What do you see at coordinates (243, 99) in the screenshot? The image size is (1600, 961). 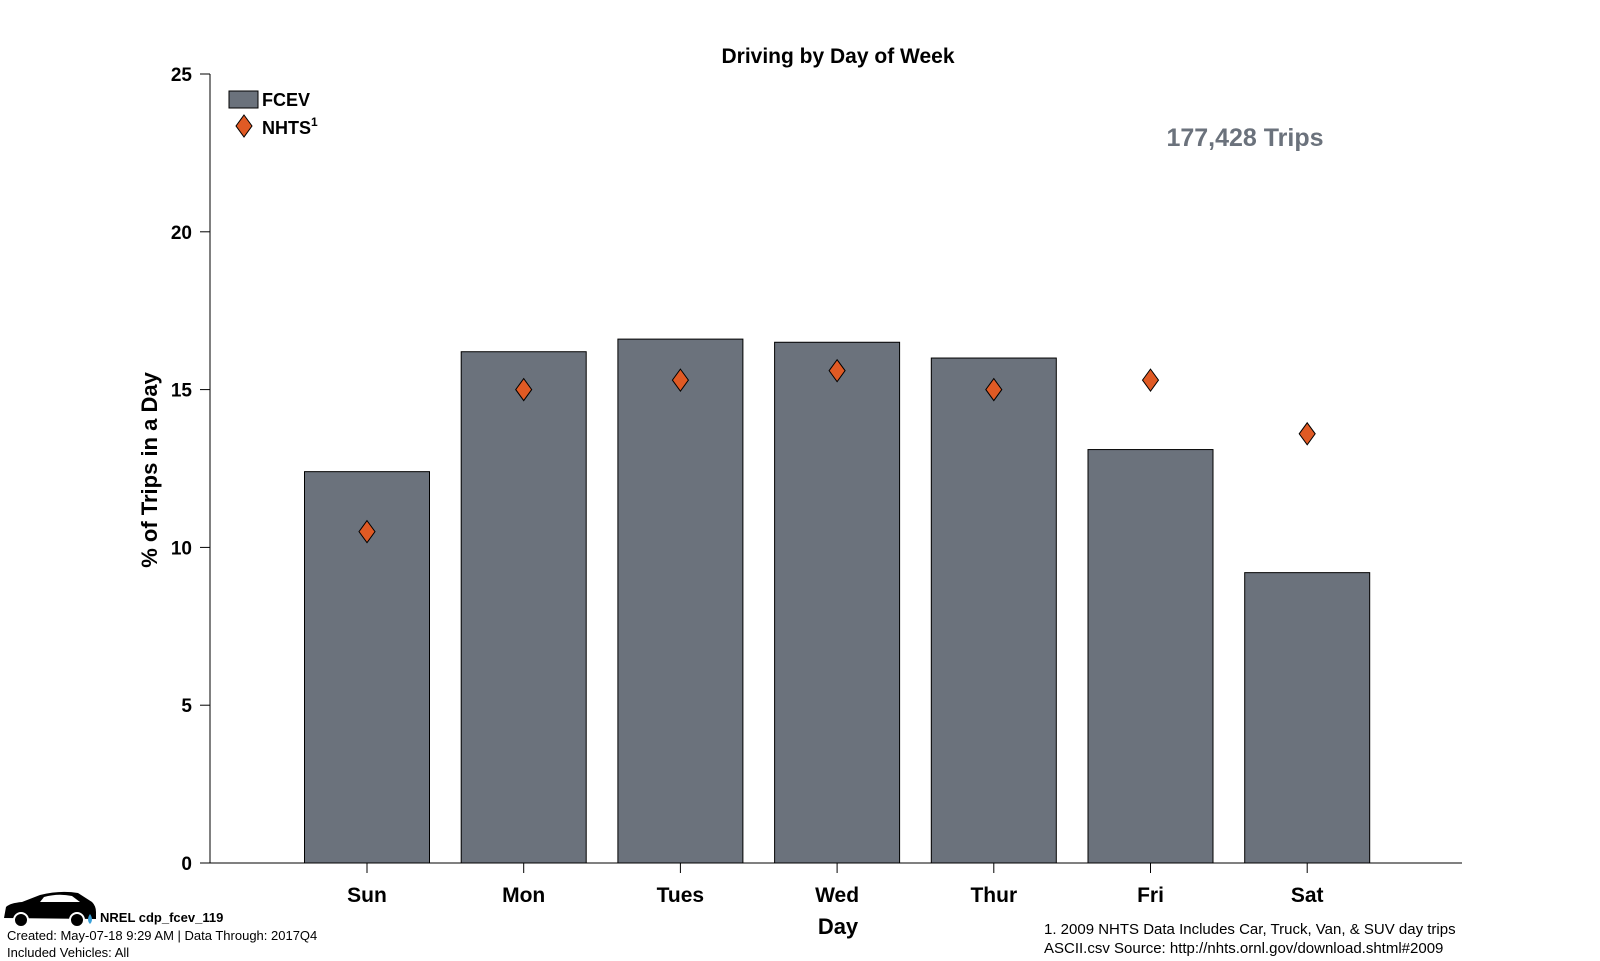 I see `legend-swatch-fcev` at bounding box center [243, 99].